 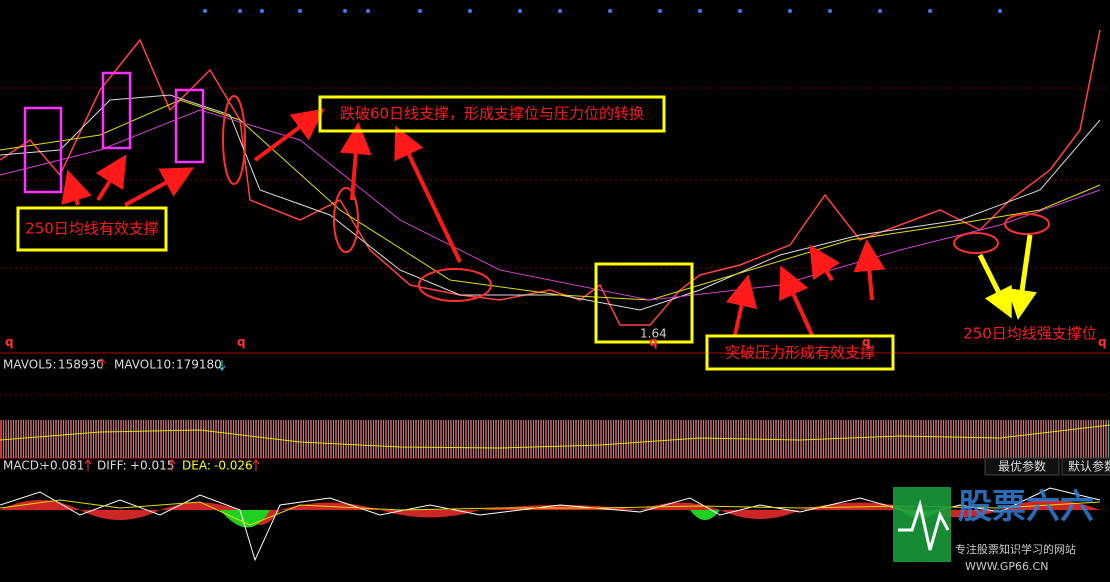 I want to click on button-label: 最优参数, so click(x=1022, y=466).